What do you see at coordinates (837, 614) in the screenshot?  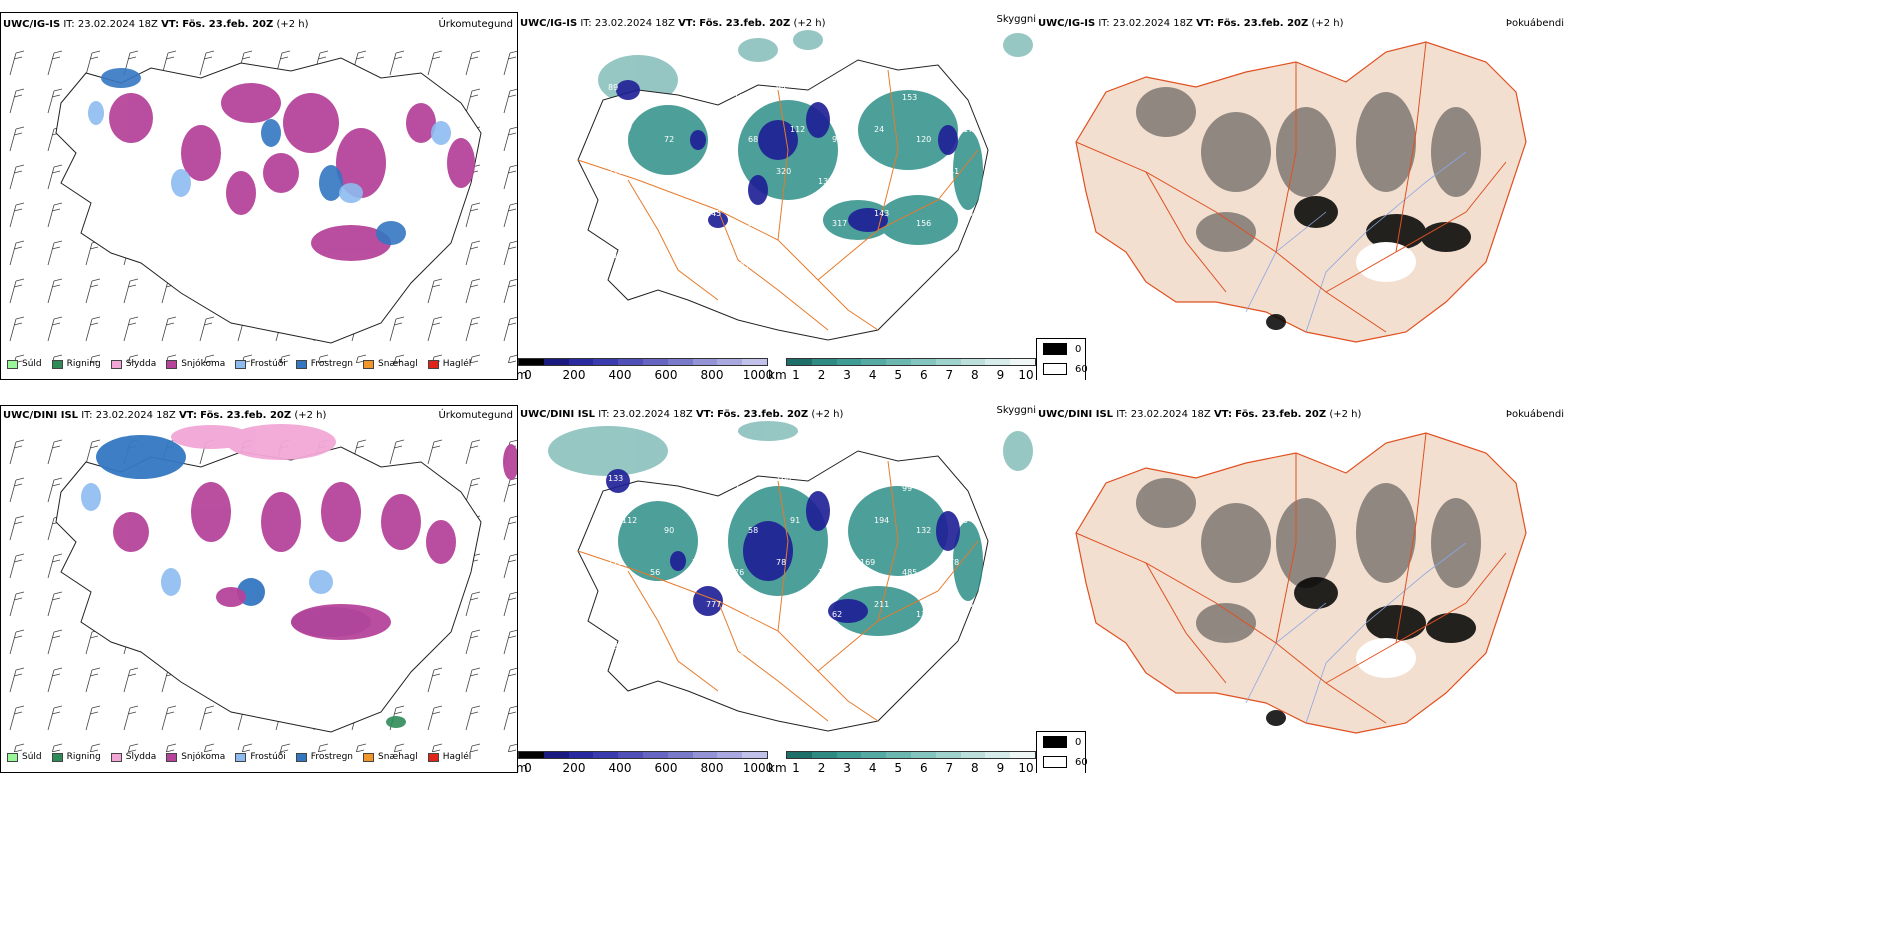 I see `cloud-base-label: 62` at bounding box center [837, 614].